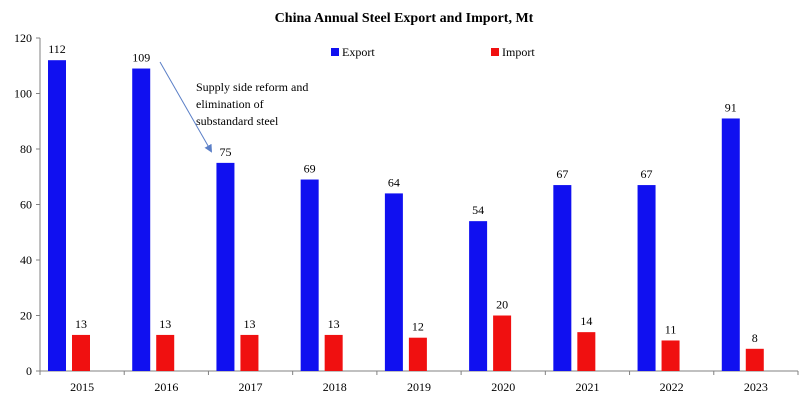  Describe the element at coordinates (394, 182) in the screenshot. I see `data-label-export-2019: 64` at that location.